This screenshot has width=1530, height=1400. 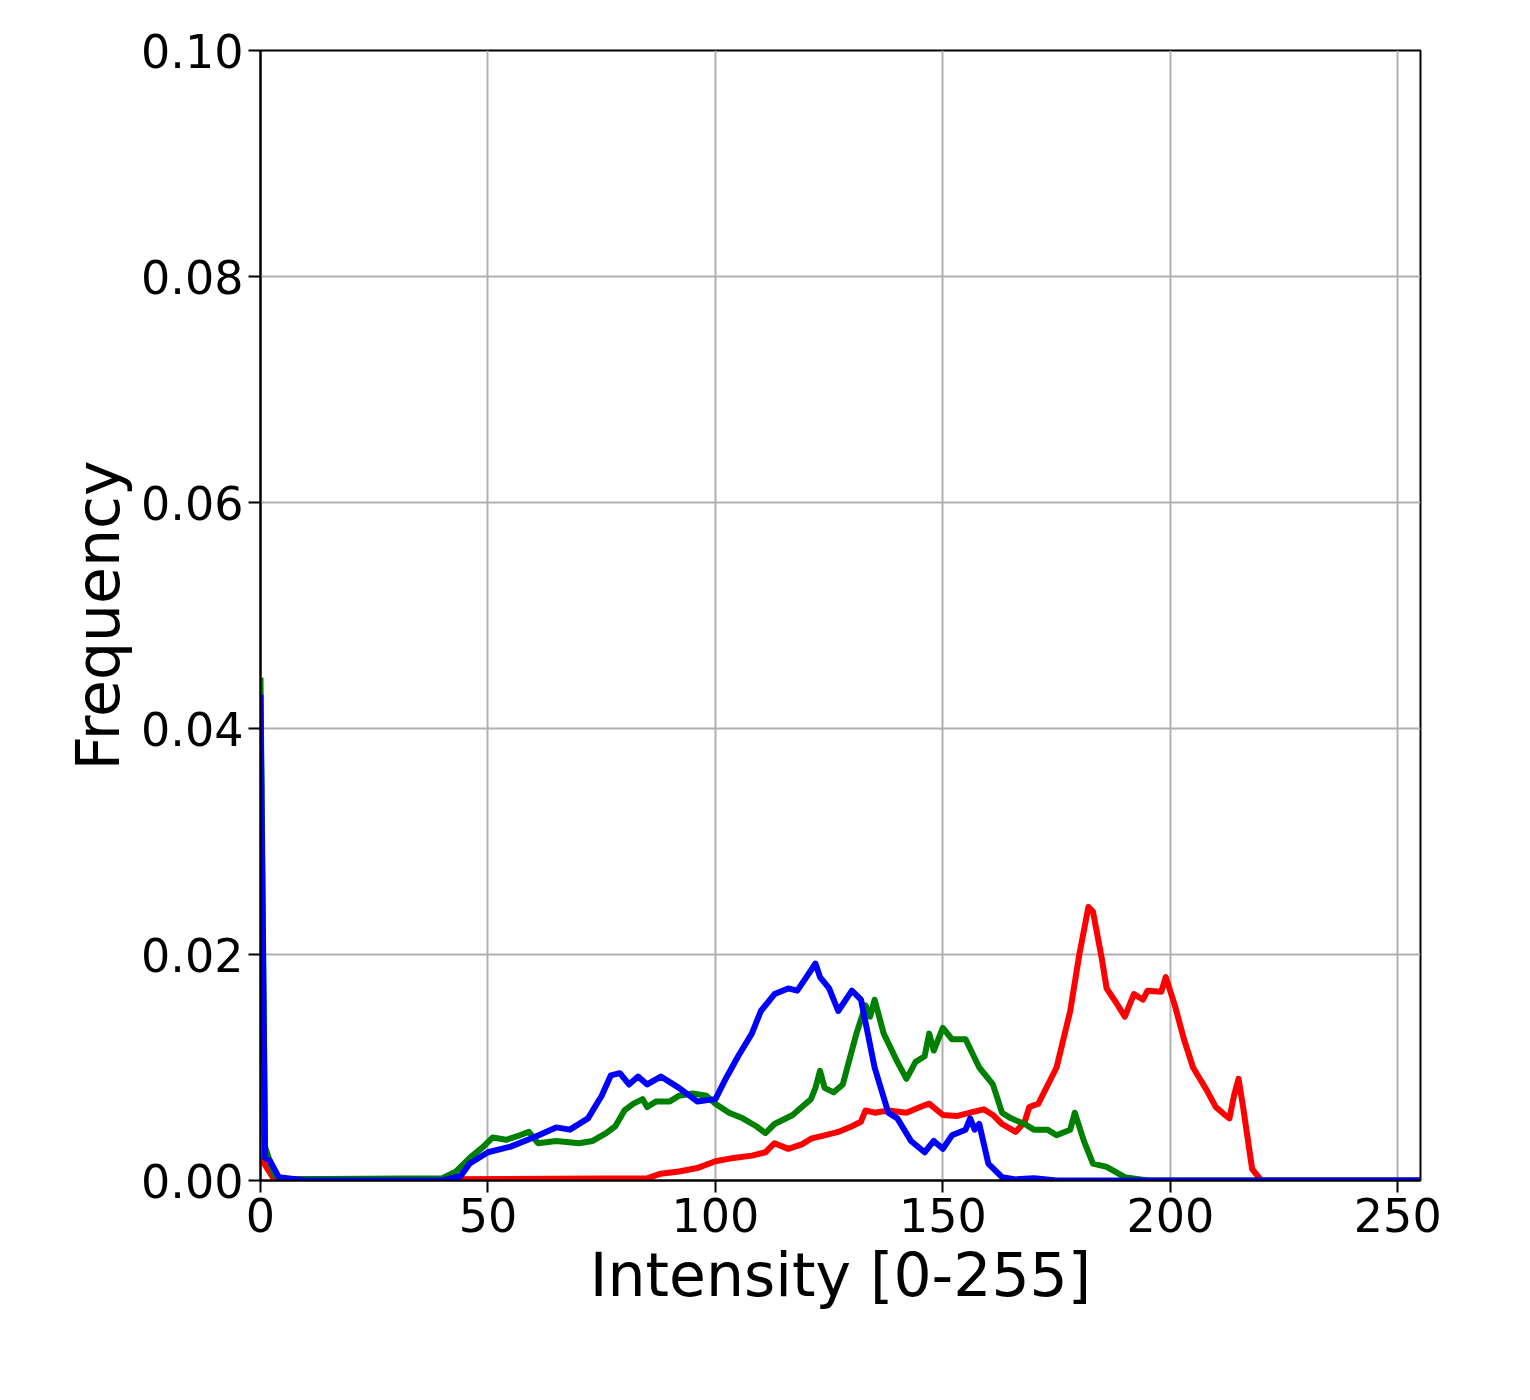 I want to click on y-tick-label: 0.00, so click(x=192, y=1181).